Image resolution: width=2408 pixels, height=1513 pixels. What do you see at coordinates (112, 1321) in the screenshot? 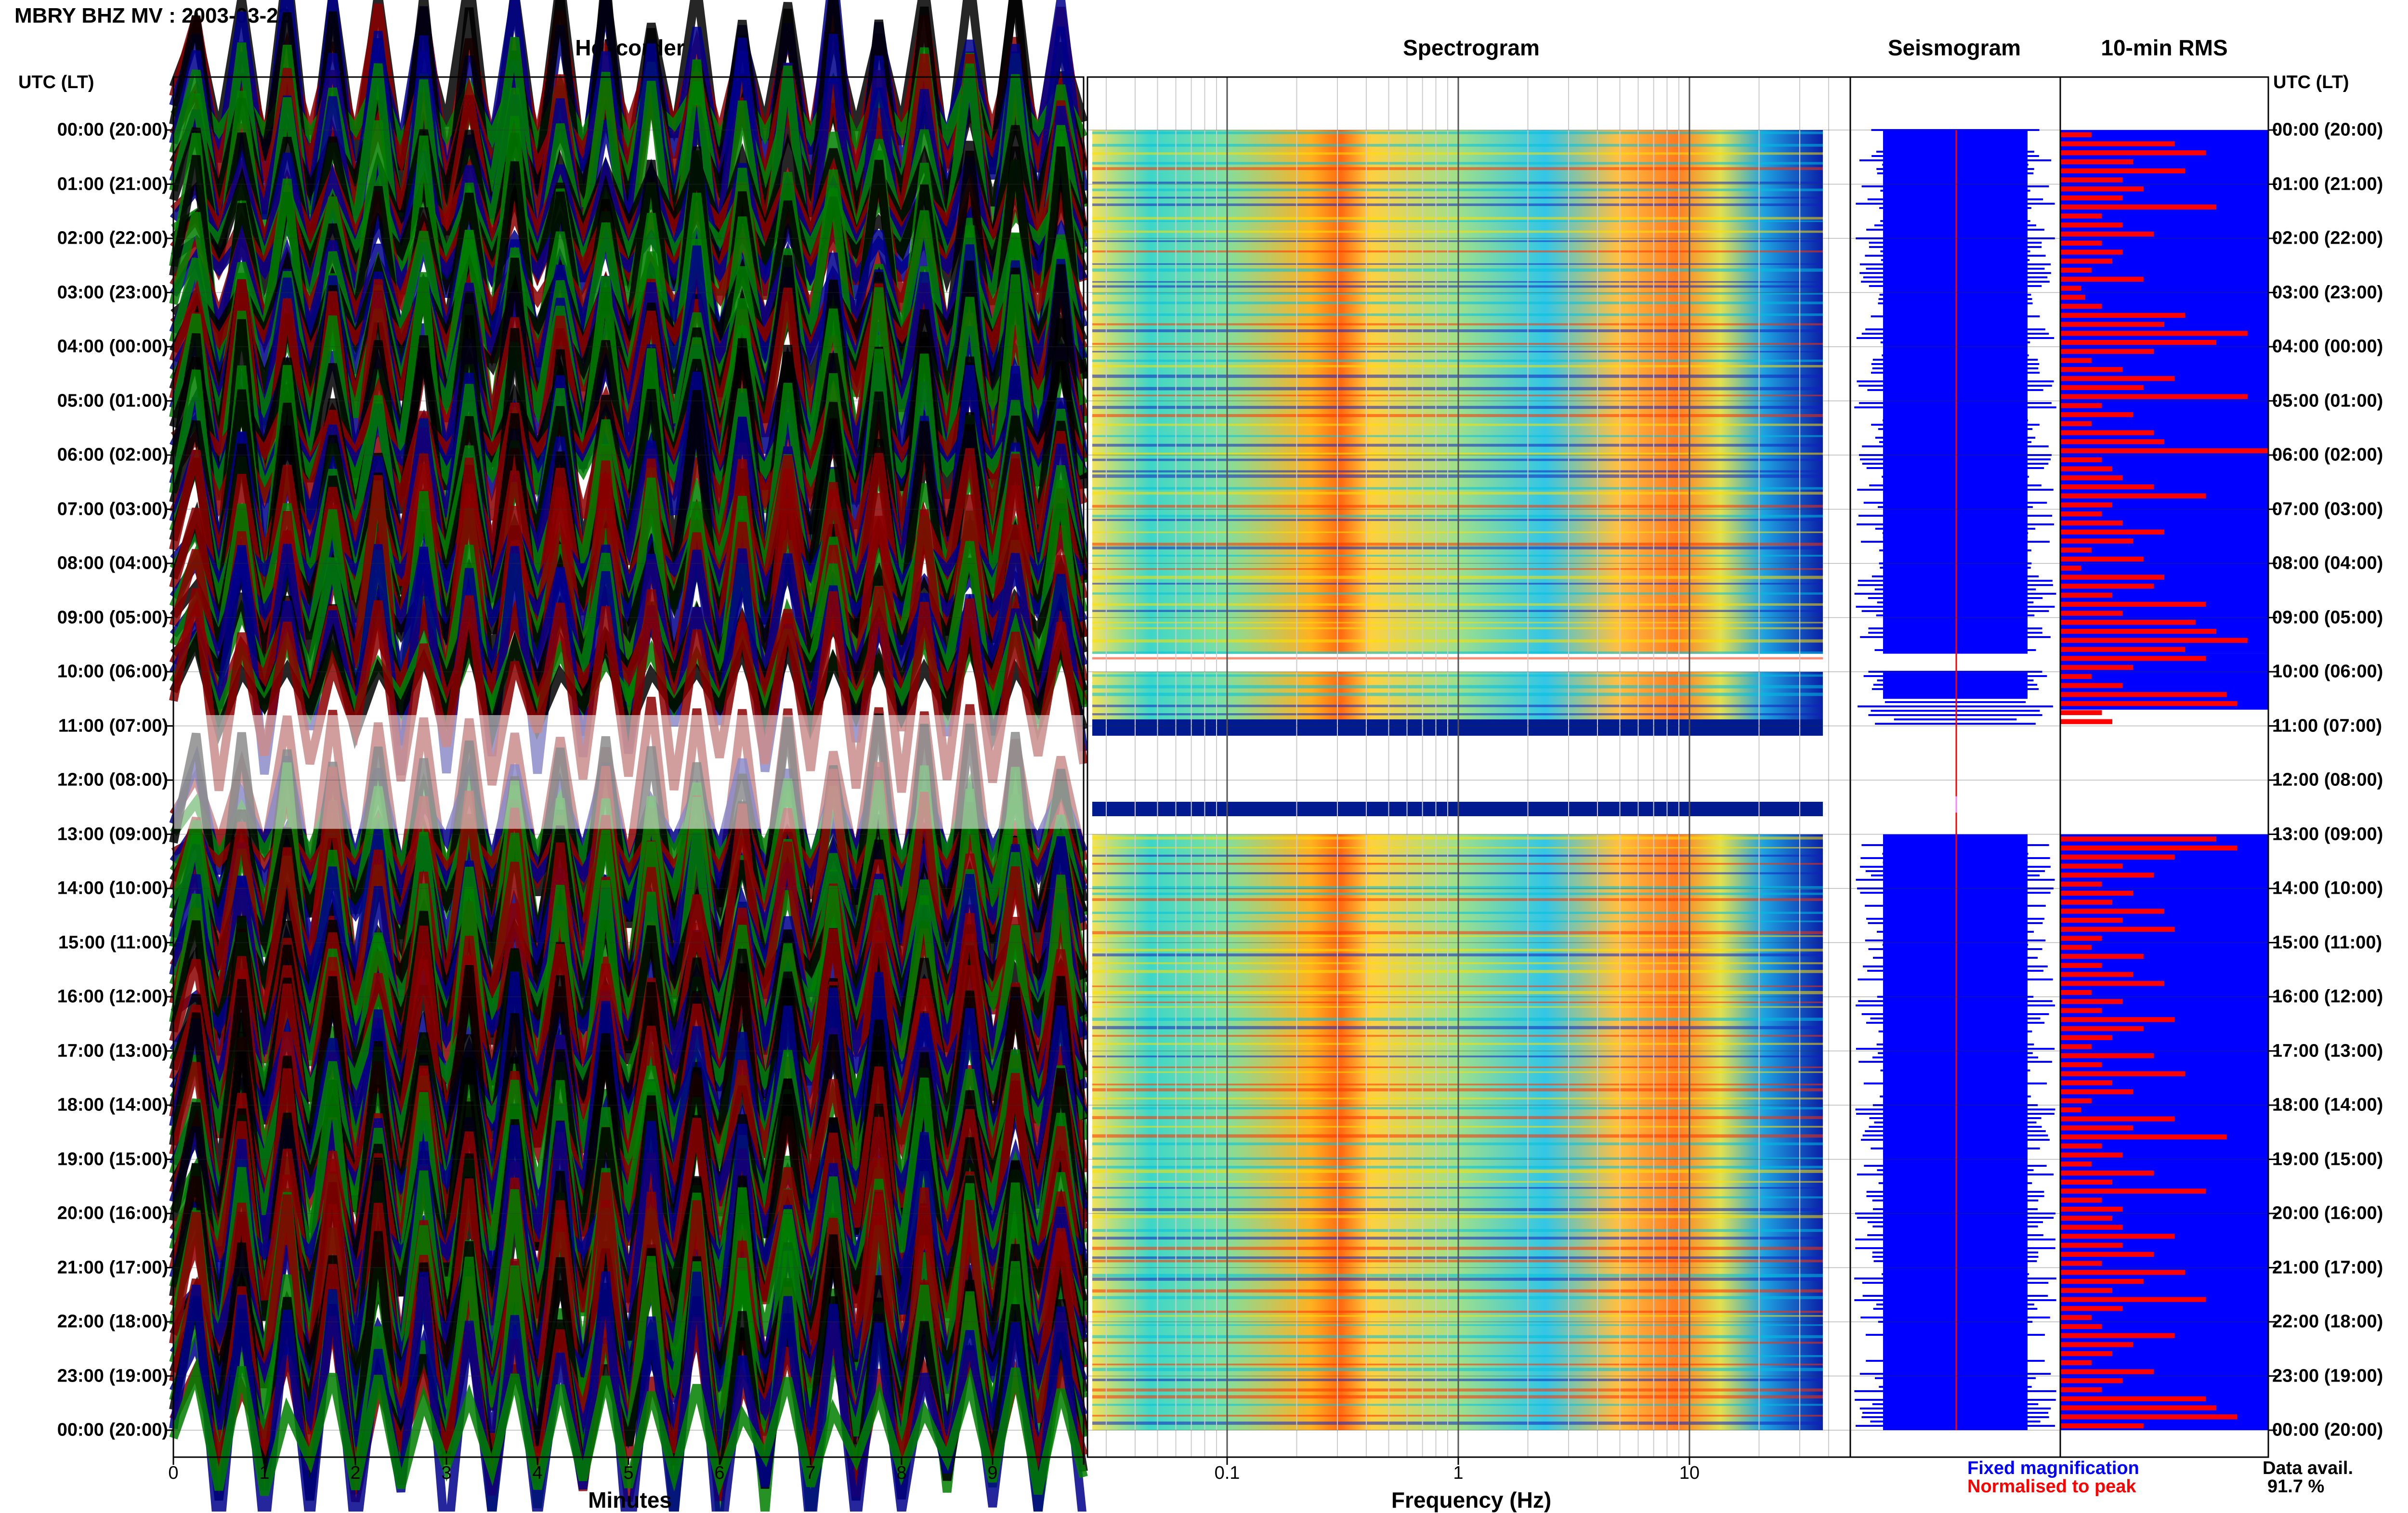
I see `time-label-left: 22:00 (18:00)` at bounding box center [112, 1321].